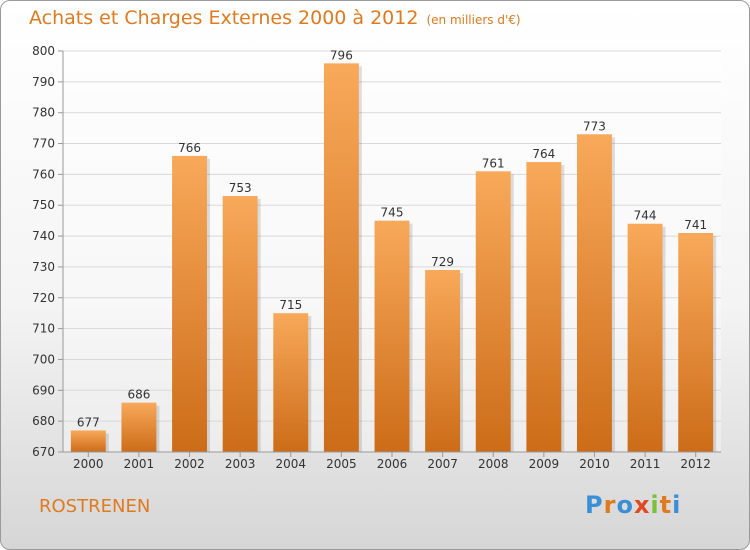  I want to click on y-tick-label: 750, so click(43, 205).